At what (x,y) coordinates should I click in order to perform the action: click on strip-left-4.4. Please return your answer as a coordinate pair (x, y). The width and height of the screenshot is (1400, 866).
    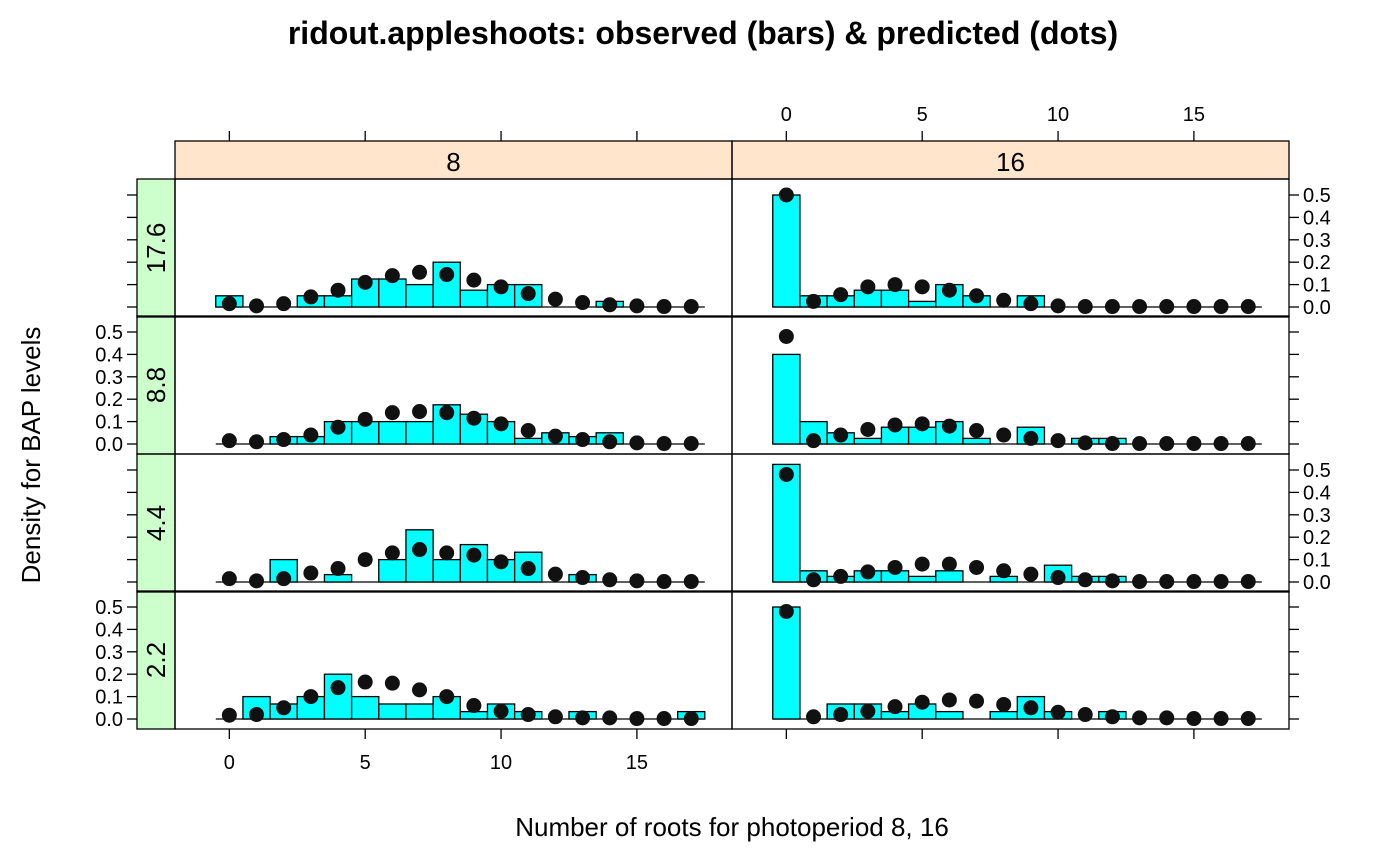
    Looking at the image, I should click on (156, 523).